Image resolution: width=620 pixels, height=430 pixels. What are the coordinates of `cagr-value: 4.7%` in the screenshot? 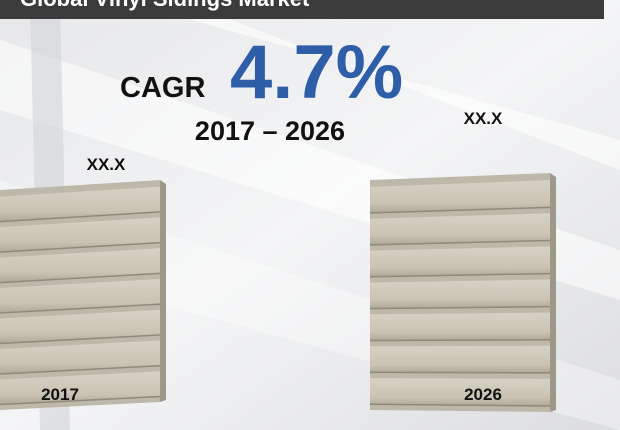 It's located at (316, 72).